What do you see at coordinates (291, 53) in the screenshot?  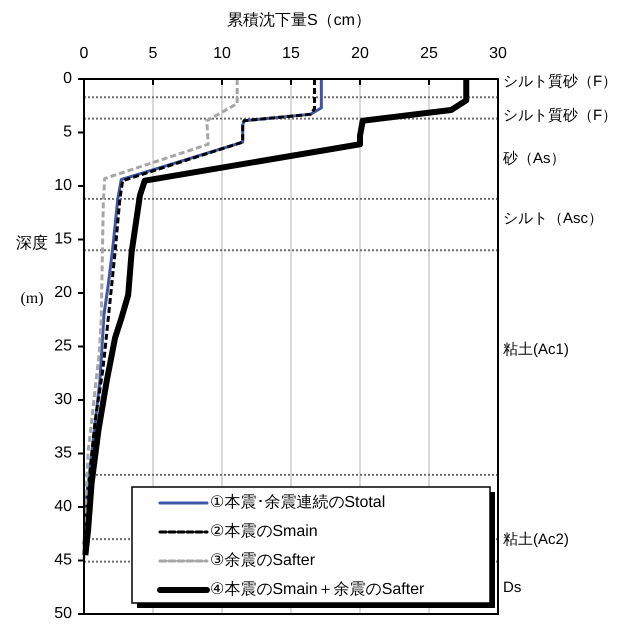 I see `x-tick-label: 15` at bounding box center [291, 53].